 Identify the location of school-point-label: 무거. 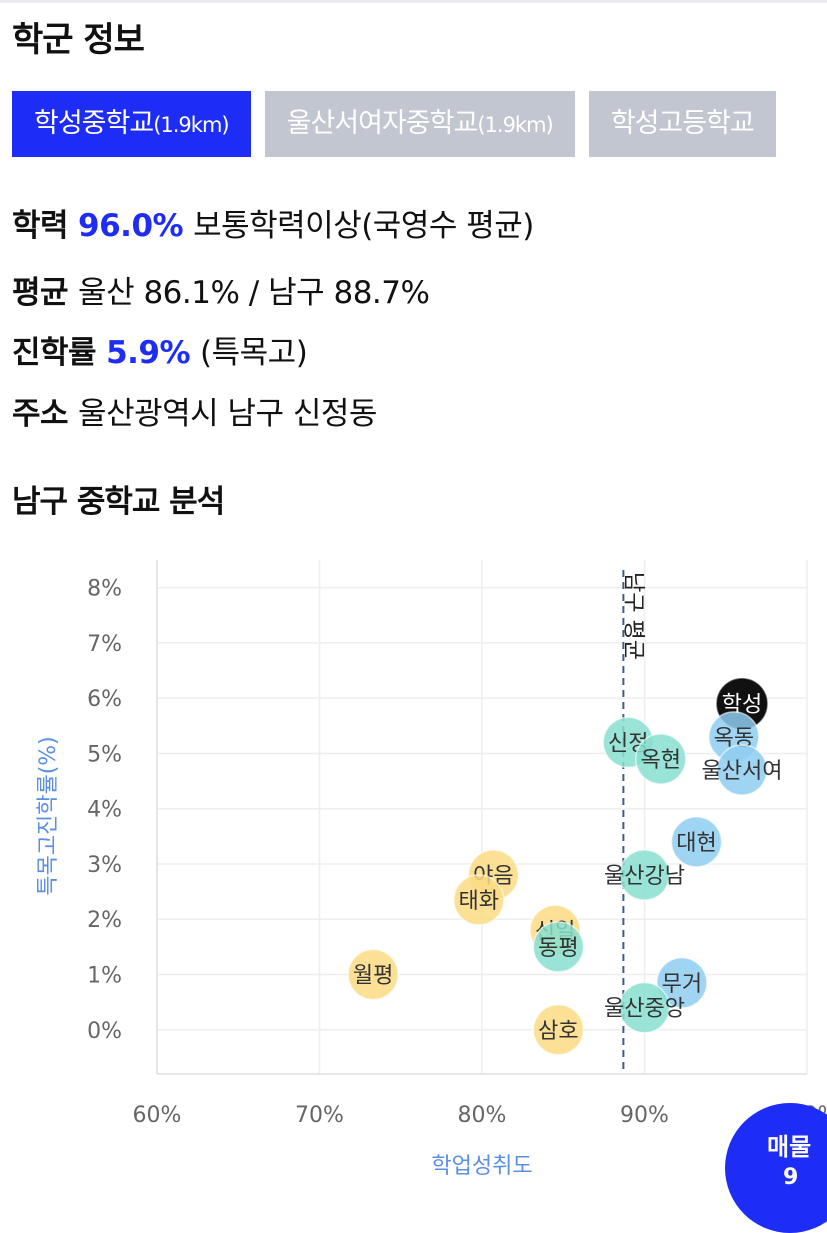
(682, 984).